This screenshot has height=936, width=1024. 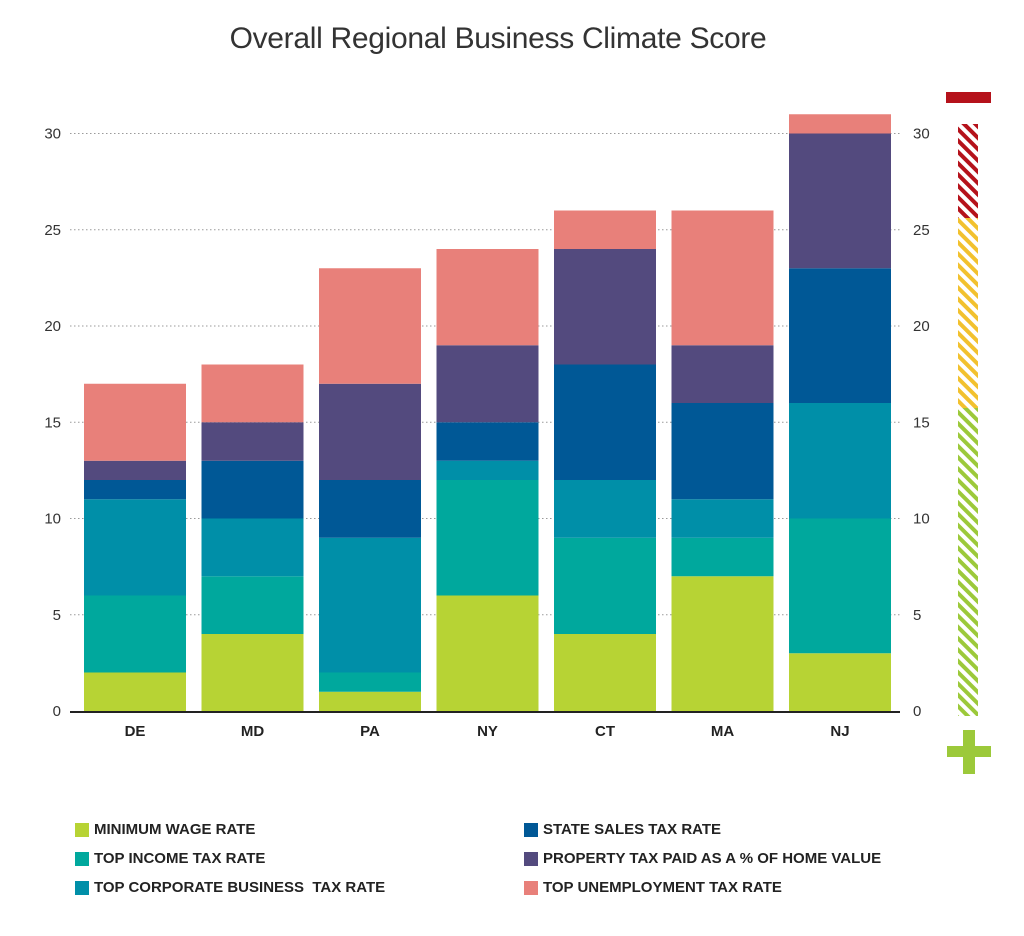 I want to click on bar-ct-top-income-tax-rate, so click(x=605, y=585).